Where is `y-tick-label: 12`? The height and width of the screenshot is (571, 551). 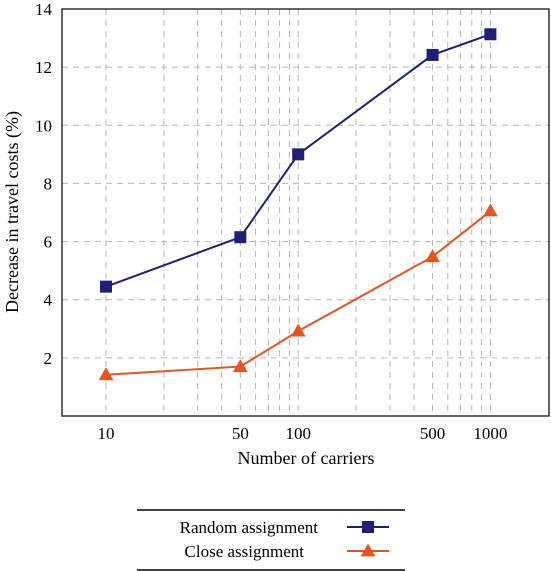 y-tick-label: 12 is located at coordinates (43, 67).